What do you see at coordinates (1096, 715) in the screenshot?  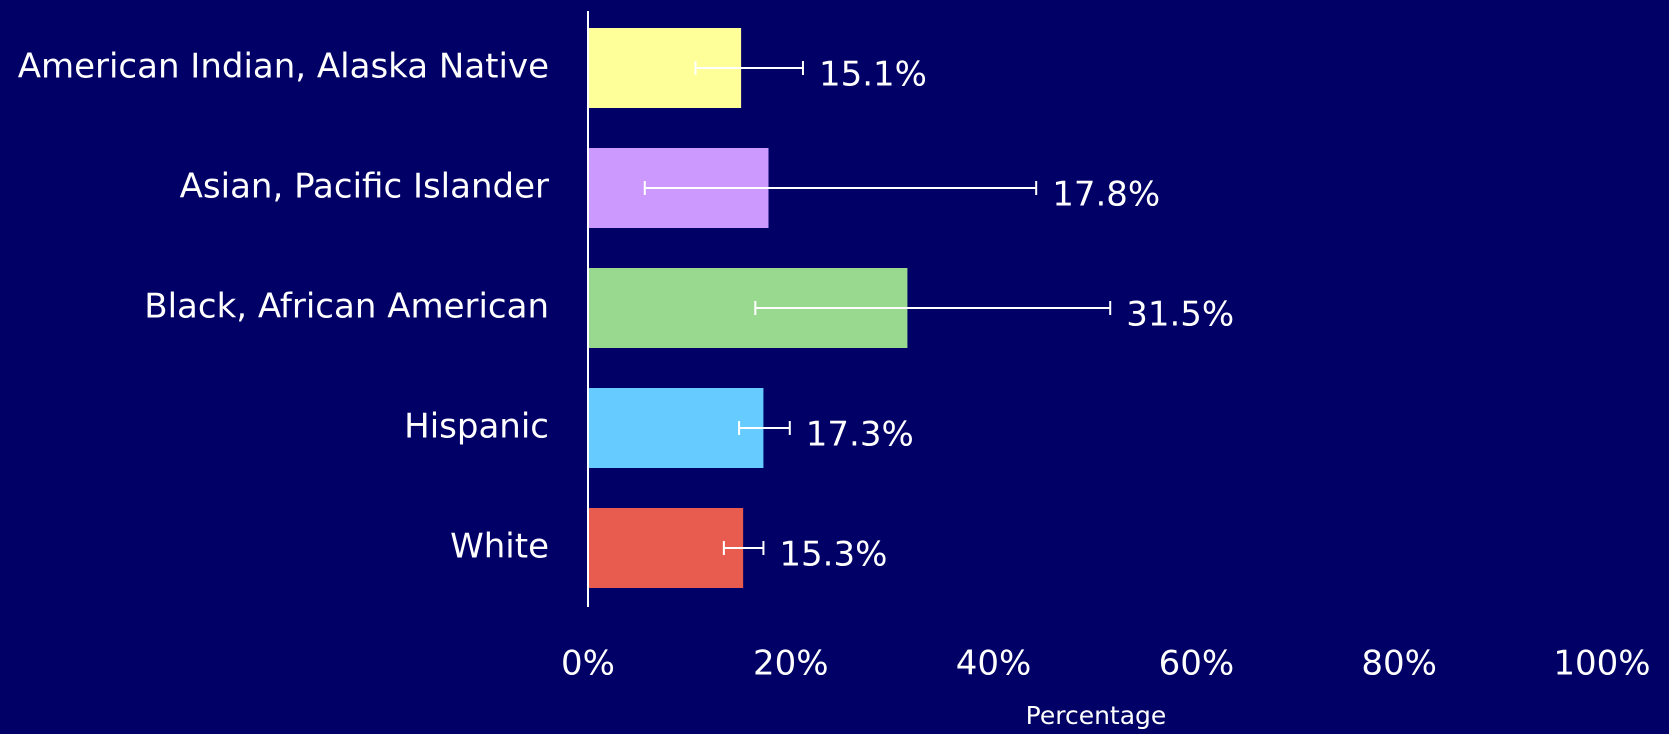 I see `x-axis-label: Percentage` at bounding box center [1096, 715].